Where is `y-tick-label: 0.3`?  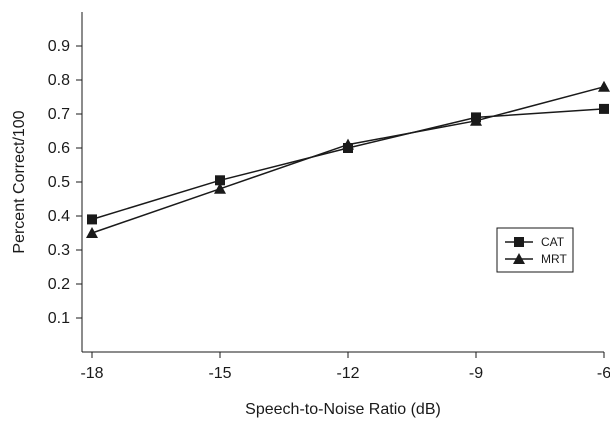
y-tick-label: 0.3 is located at coordinates (59, 250).